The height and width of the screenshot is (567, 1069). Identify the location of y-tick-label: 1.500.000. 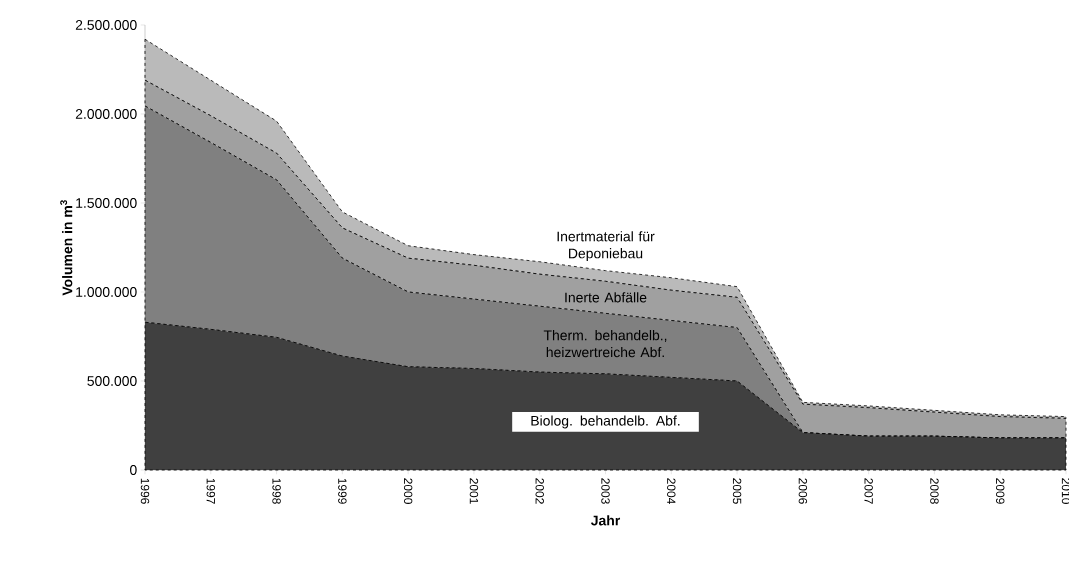
(106, 203).